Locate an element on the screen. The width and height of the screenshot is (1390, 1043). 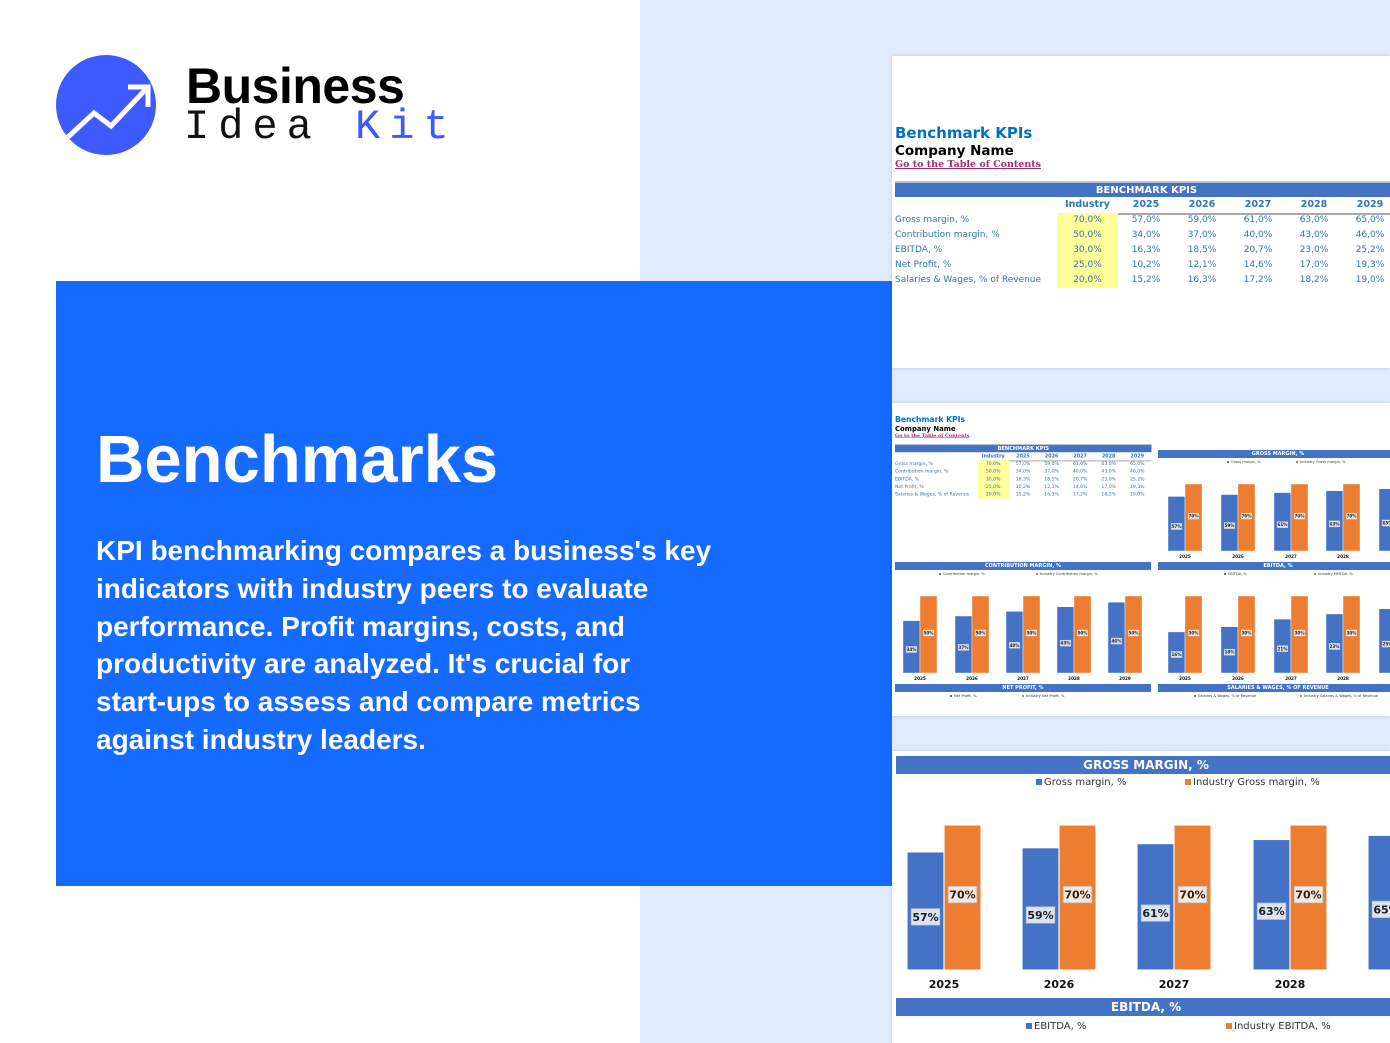
data-label: 59% is located at coordinates (1229, 525).